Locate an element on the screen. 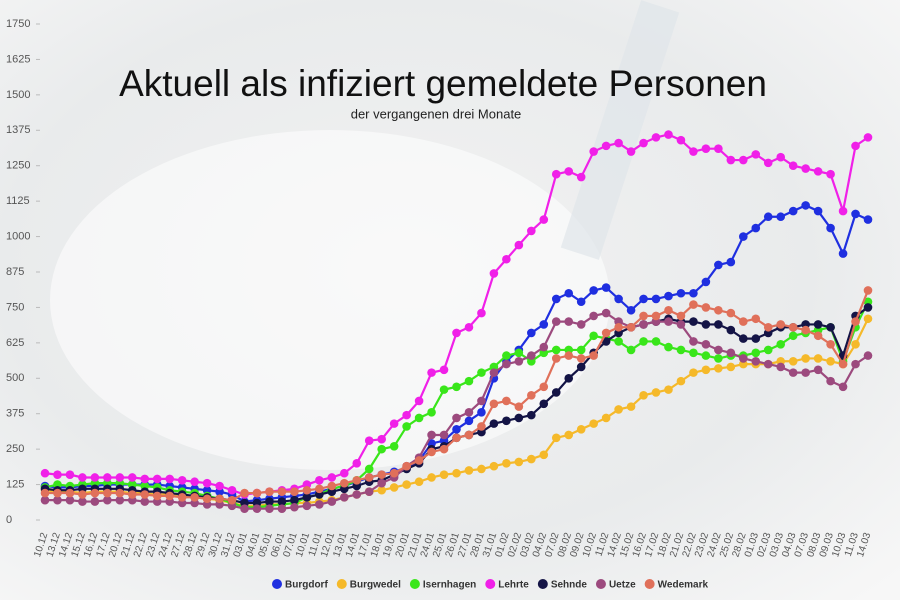 The height and width of the screenshot is (600, 900). legend-label: Wedemark is located at coordinates (683, 585).